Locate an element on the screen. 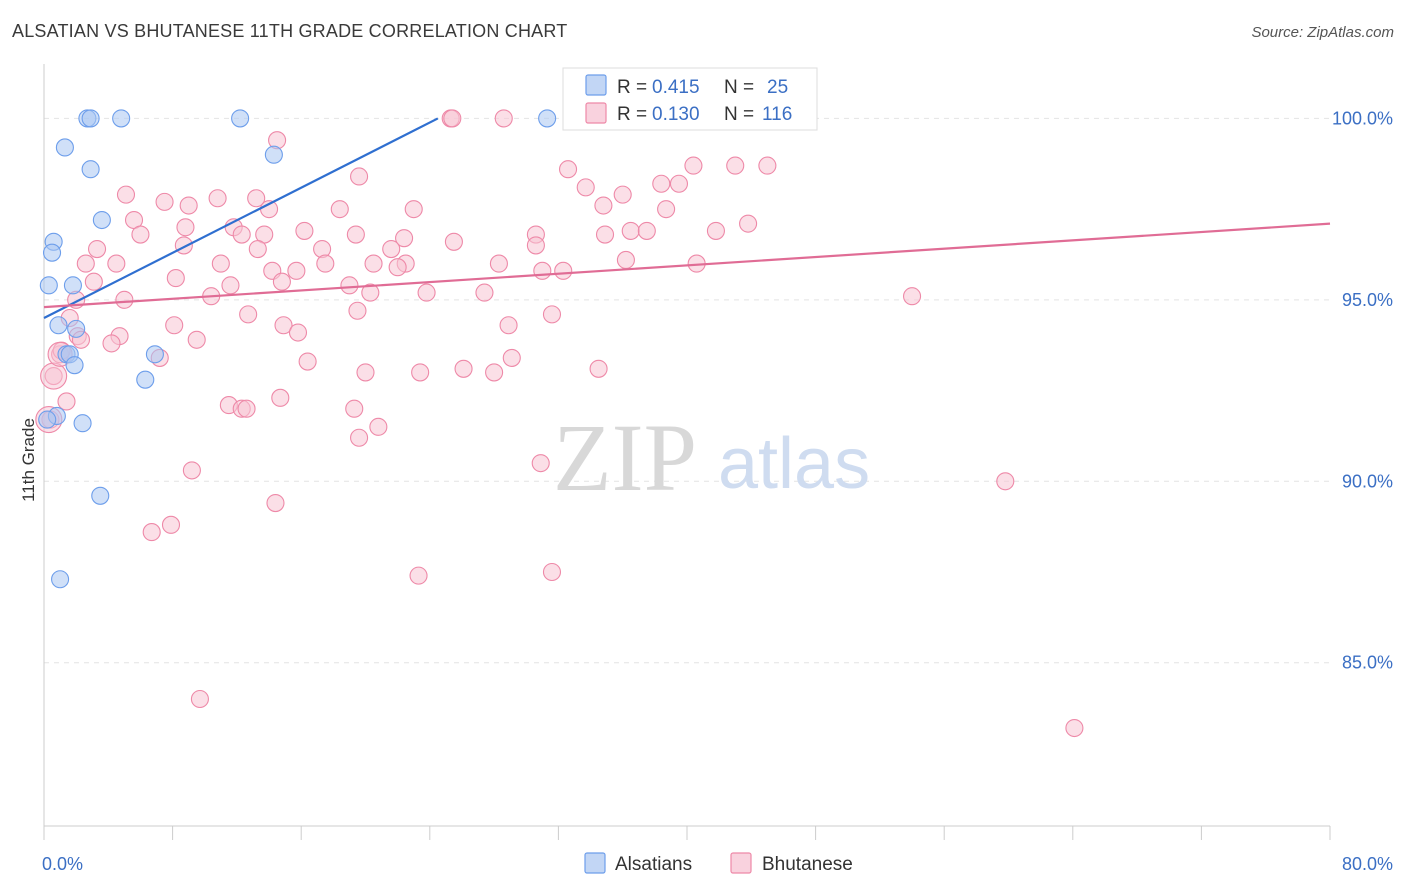  legend-n-value-1: 25 is located at coordinates (777, 87).